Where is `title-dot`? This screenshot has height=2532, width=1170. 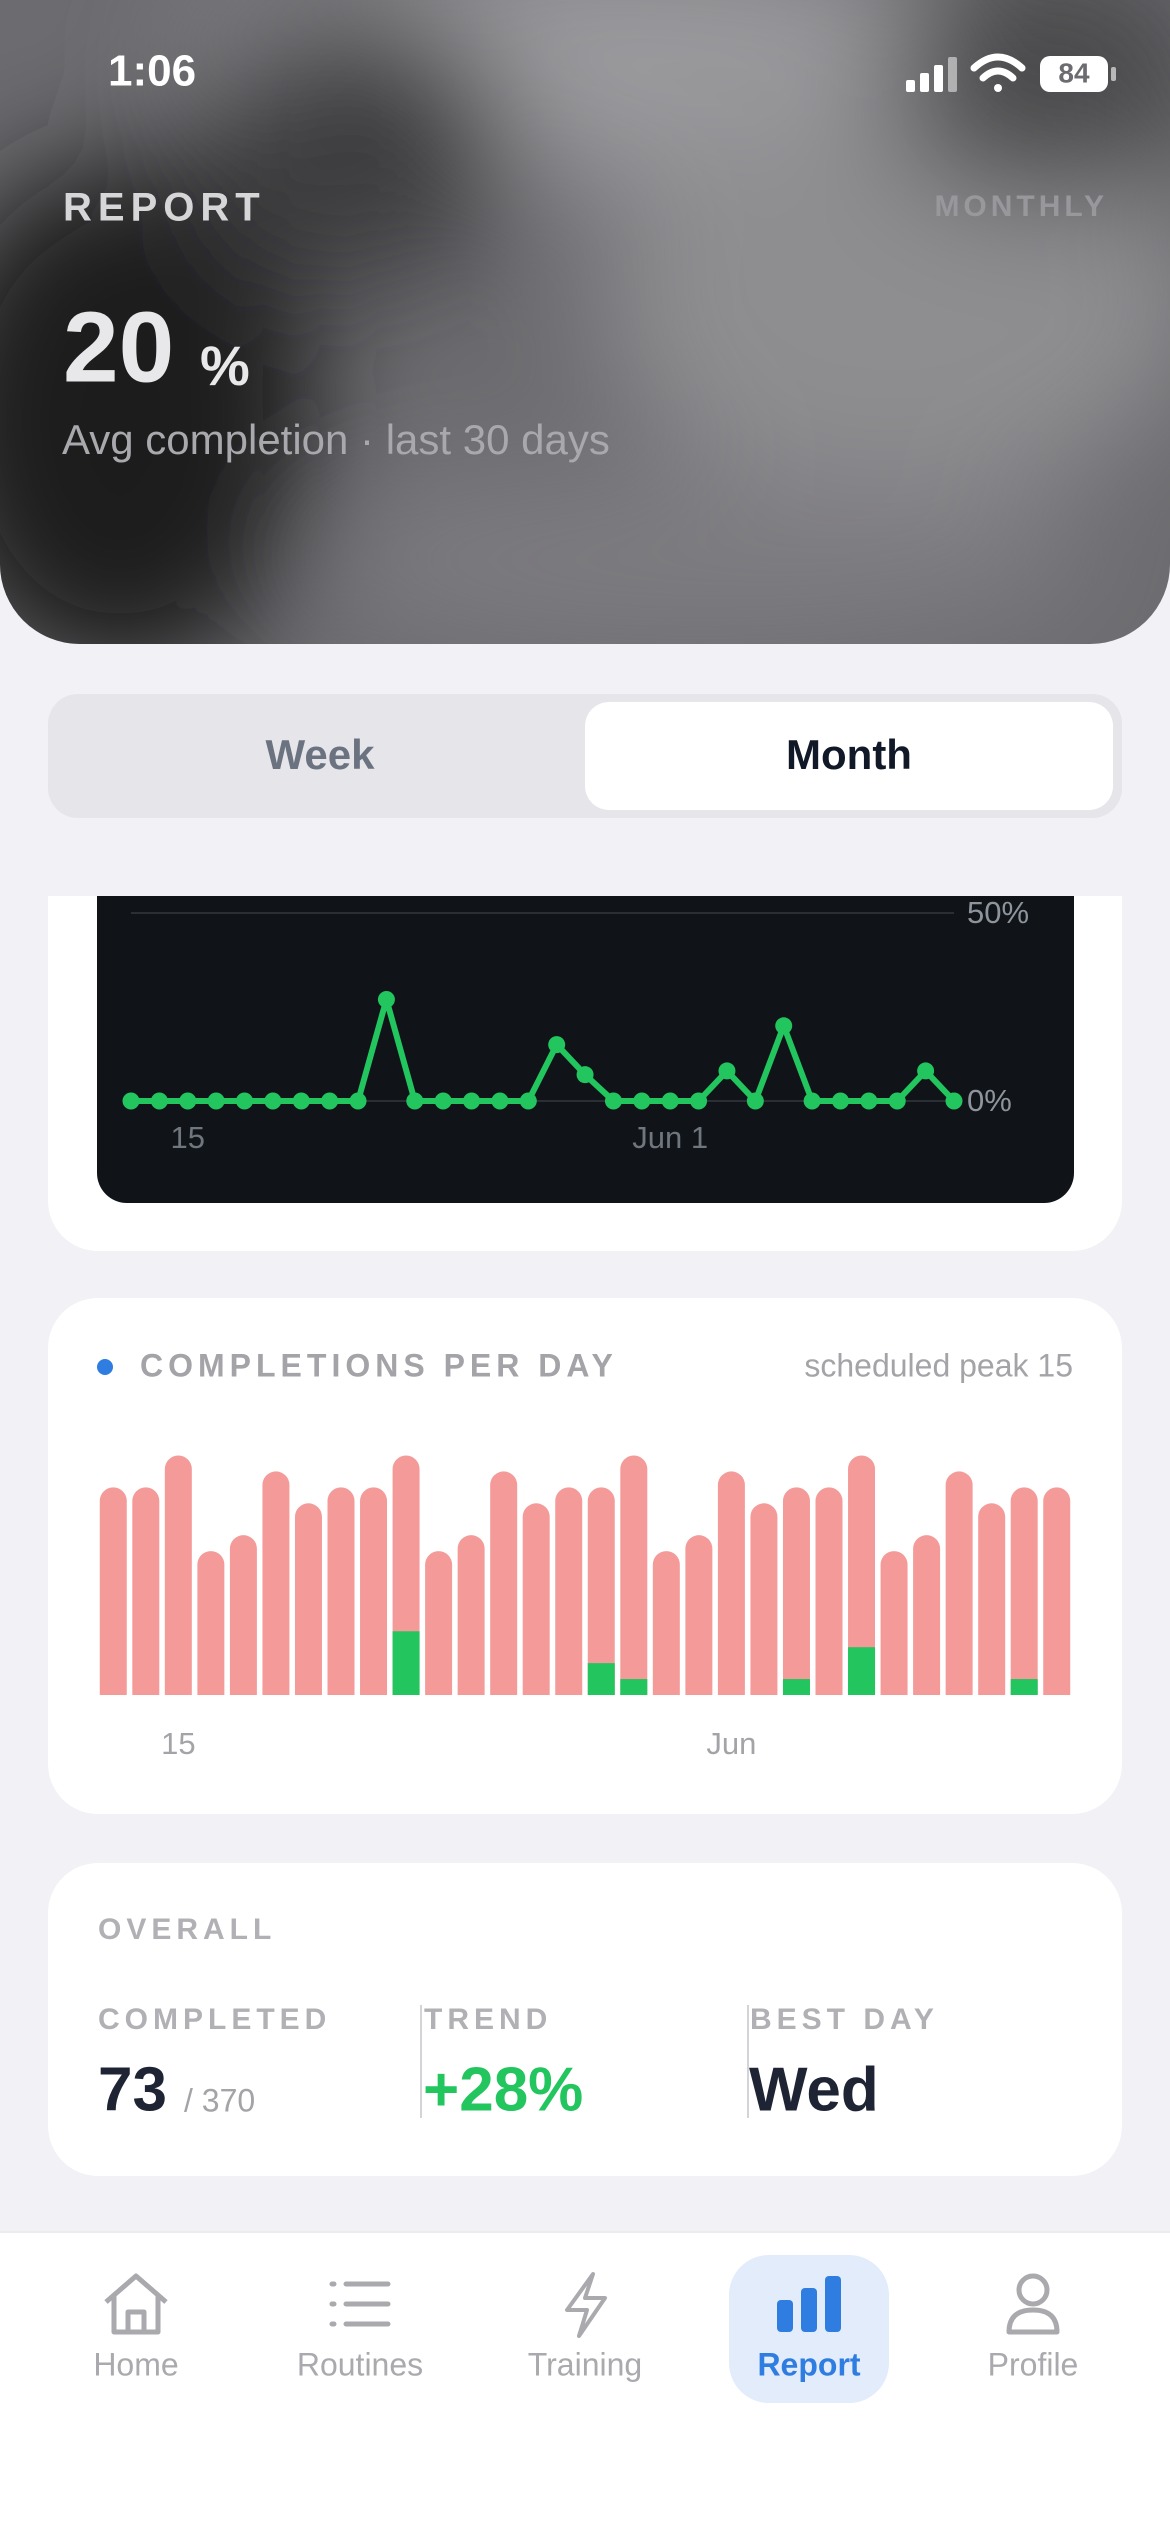 title-dot is located at coordinates (105, 1367).